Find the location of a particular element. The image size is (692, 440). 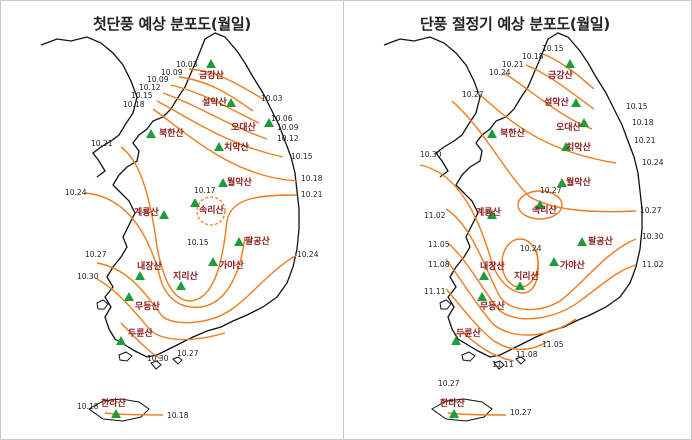

mountain-label: 가야산 is located at coordinates (573, 265).